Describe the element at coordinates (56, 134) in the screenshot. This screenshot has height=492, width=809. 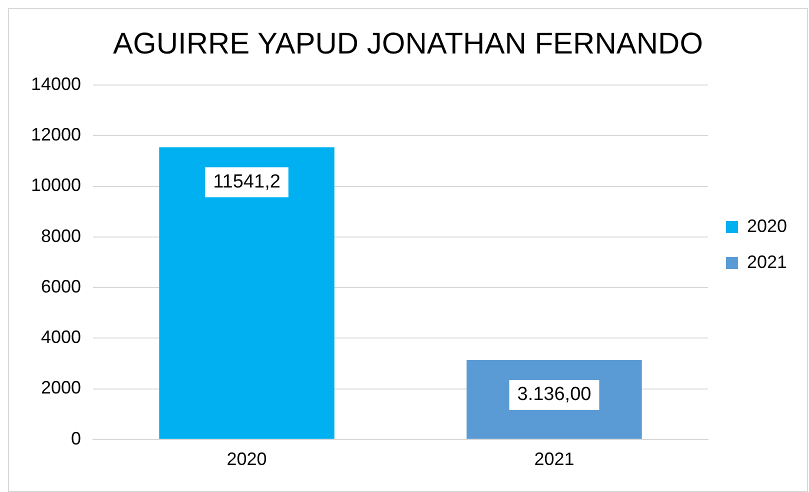
I see `y-tick-label: 12000` at that location.